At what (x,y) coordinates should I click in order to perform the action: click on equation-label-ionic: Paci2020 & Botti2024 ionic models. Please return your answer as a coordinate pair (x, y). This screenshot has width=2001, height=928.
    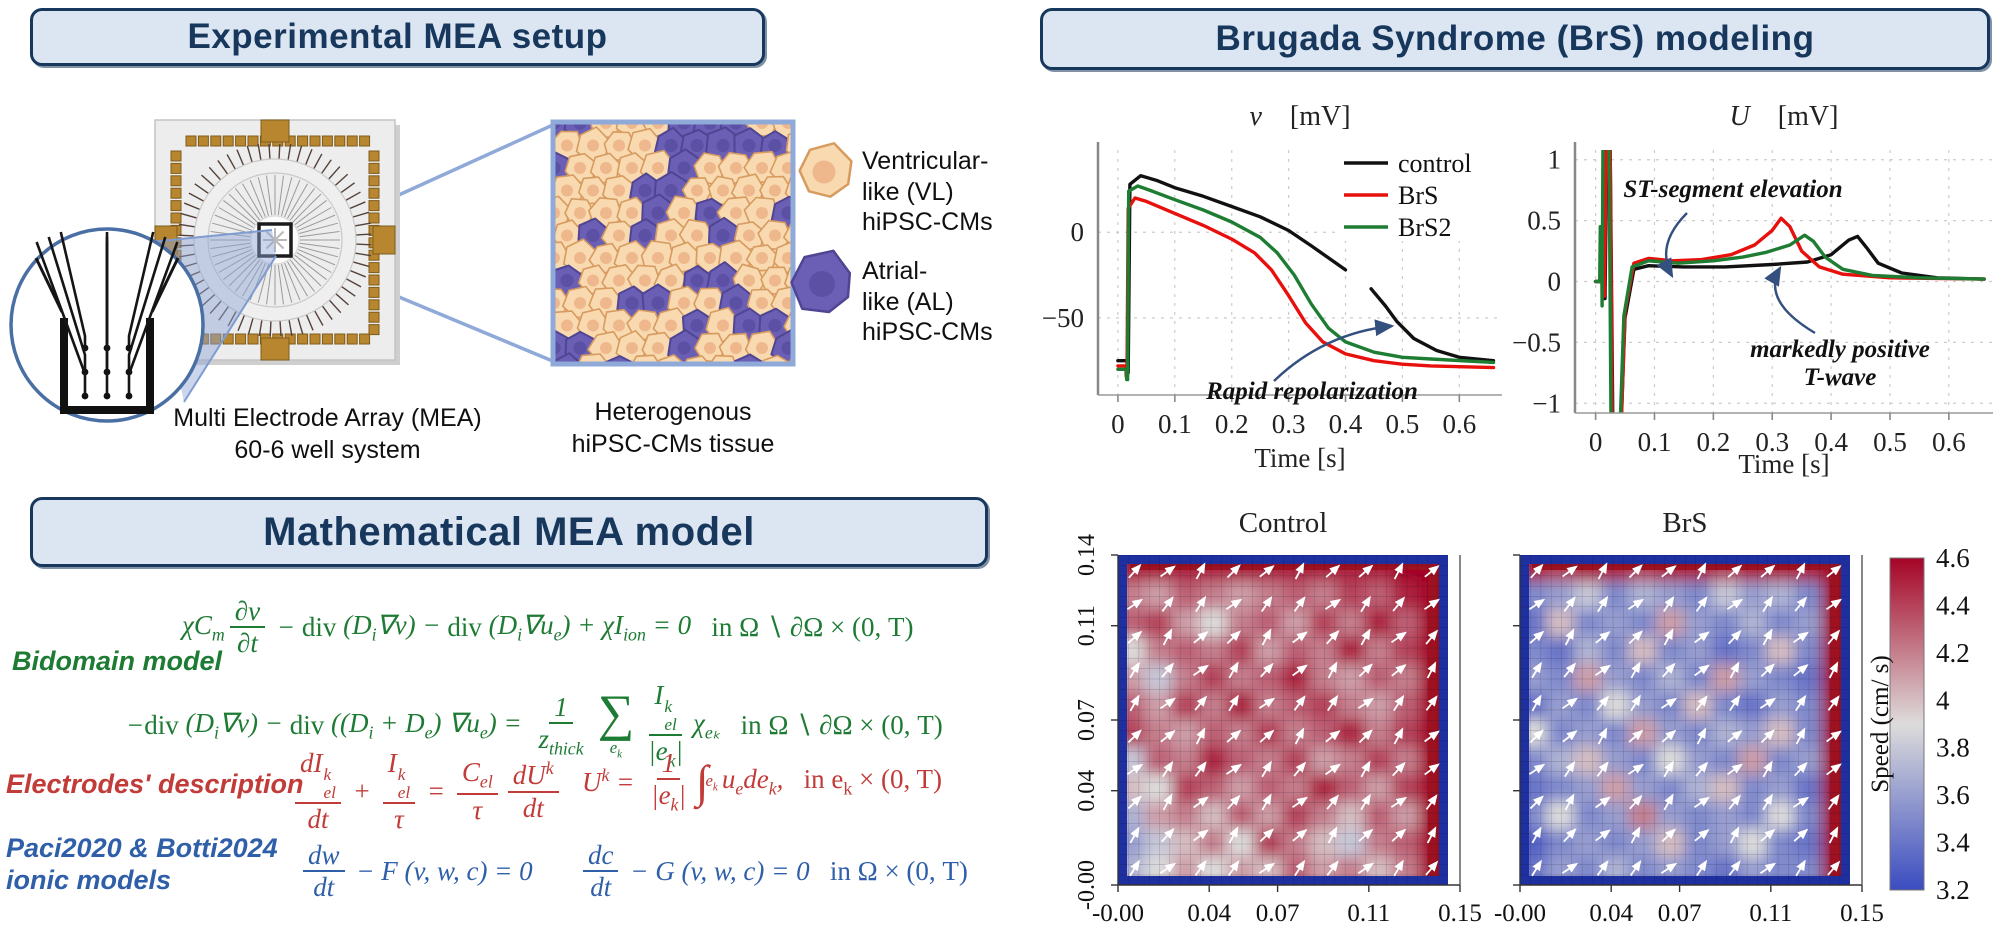
    Looking at the image, I should click on (142, 864).